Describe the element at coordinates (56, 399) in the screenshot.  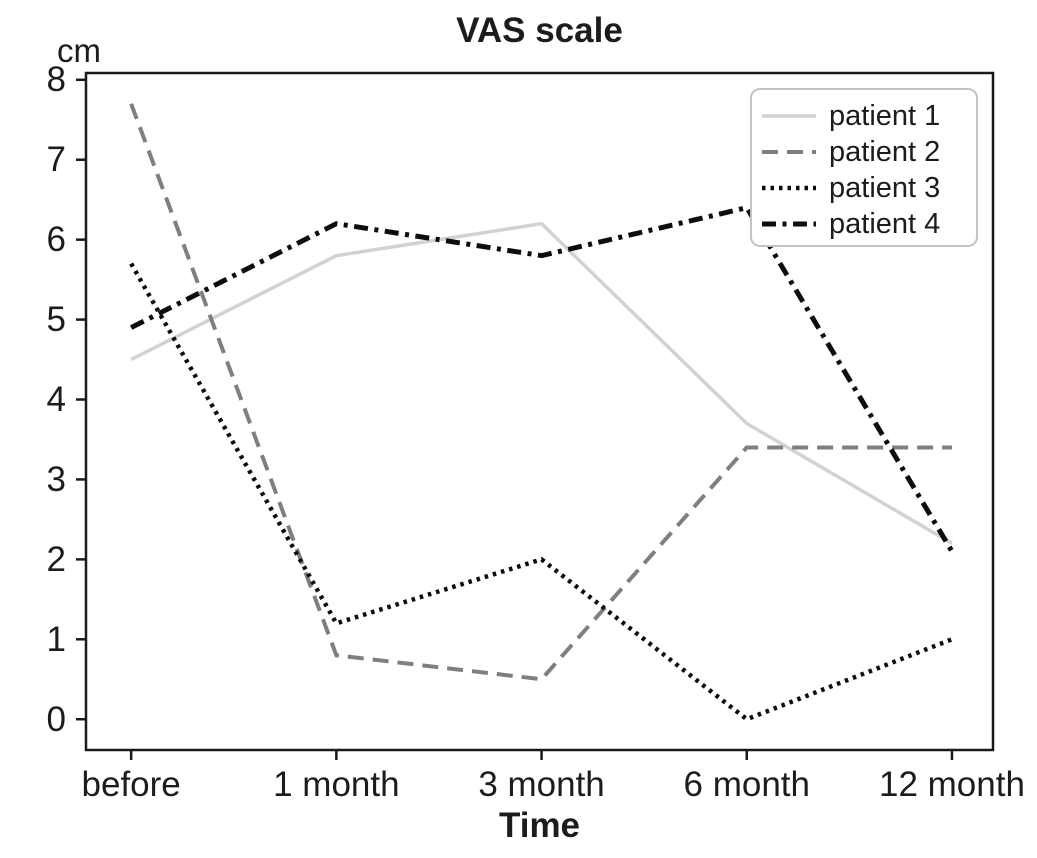
I see `y-tick-label: 4` at that location.